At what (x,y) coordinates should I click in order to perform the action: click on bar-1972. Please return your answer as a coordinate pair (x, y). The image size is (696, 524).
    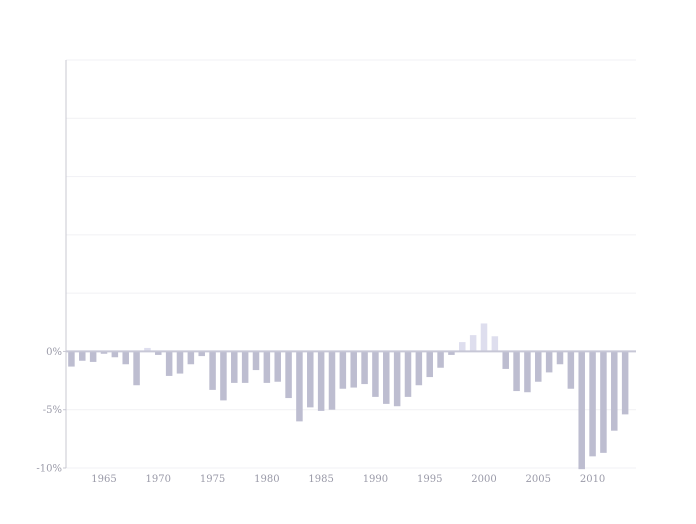
    Looking at the image, I should click on (180, 362).